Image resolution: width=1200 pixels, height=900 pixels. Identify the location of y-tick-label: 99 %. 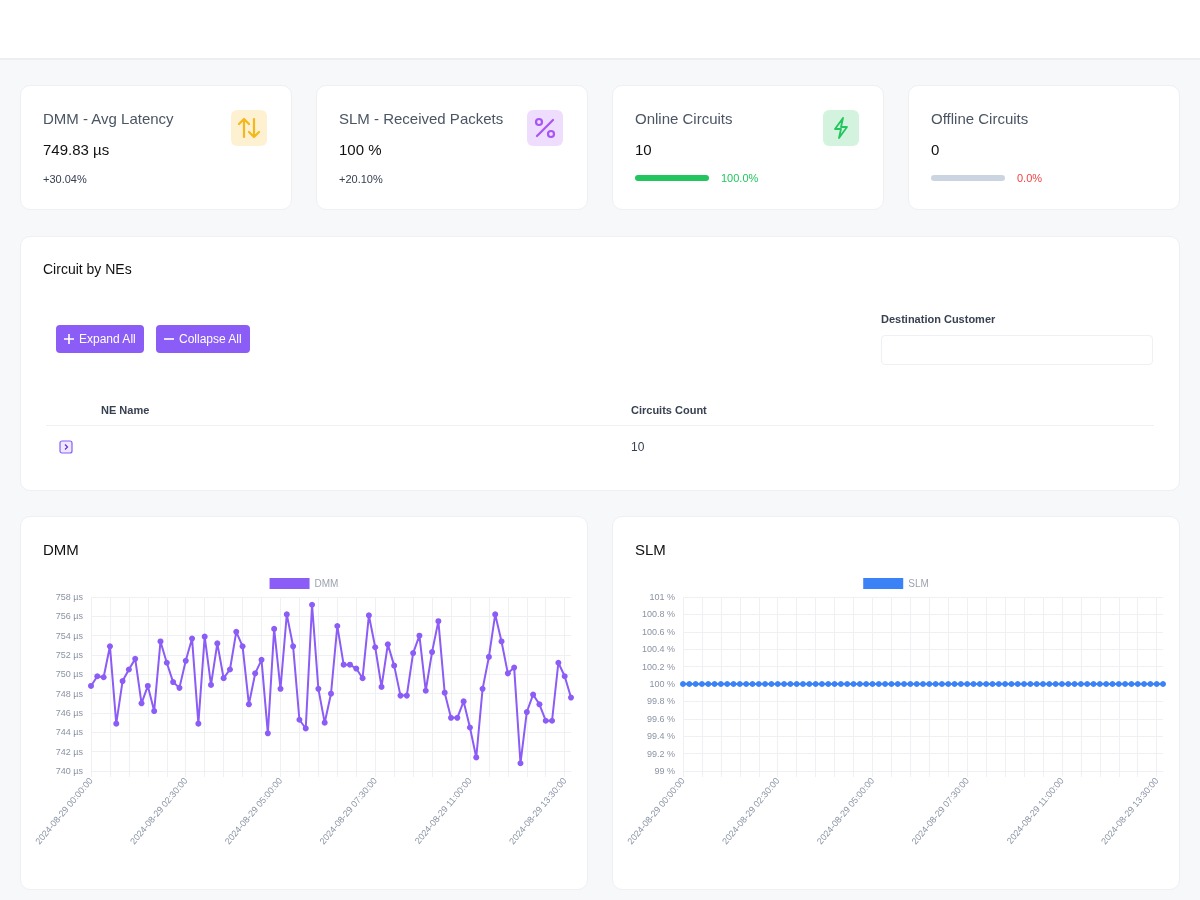
(664, 771).